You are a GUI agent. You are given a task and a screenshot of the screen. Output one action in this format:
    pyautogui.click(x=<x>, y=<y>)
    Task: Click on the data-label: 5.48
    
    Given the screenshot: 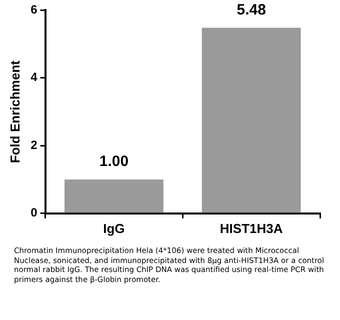 What is the action you would take?
    pyautogui.click(x=251, y=9)
    